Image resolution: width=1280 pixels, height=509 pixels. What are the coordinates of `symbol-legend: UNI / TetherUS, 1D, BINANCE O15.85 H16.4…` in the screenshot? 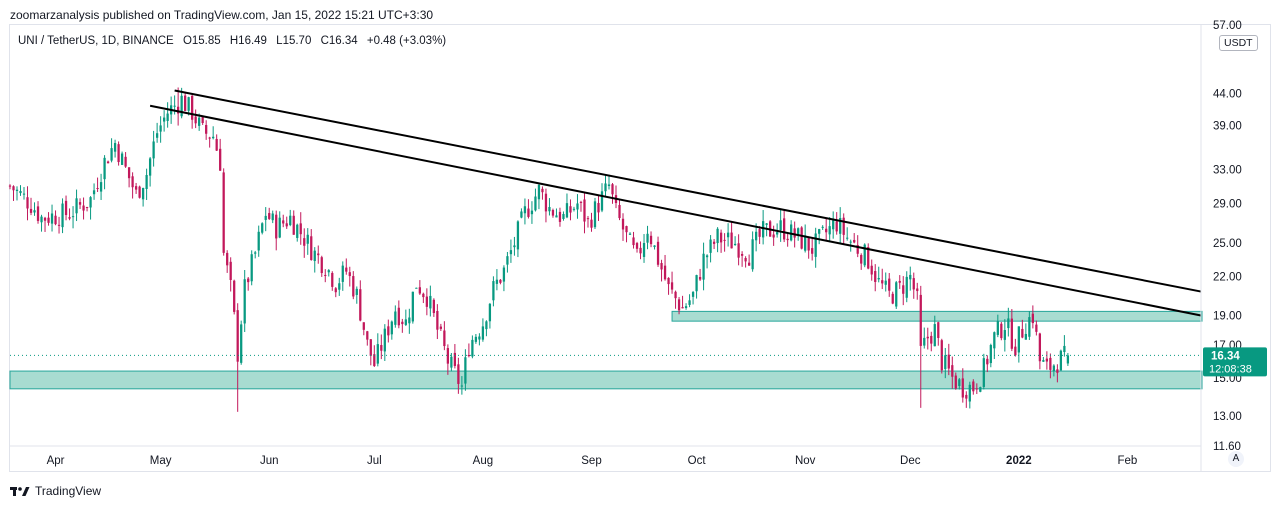 It's located at (232, 41).